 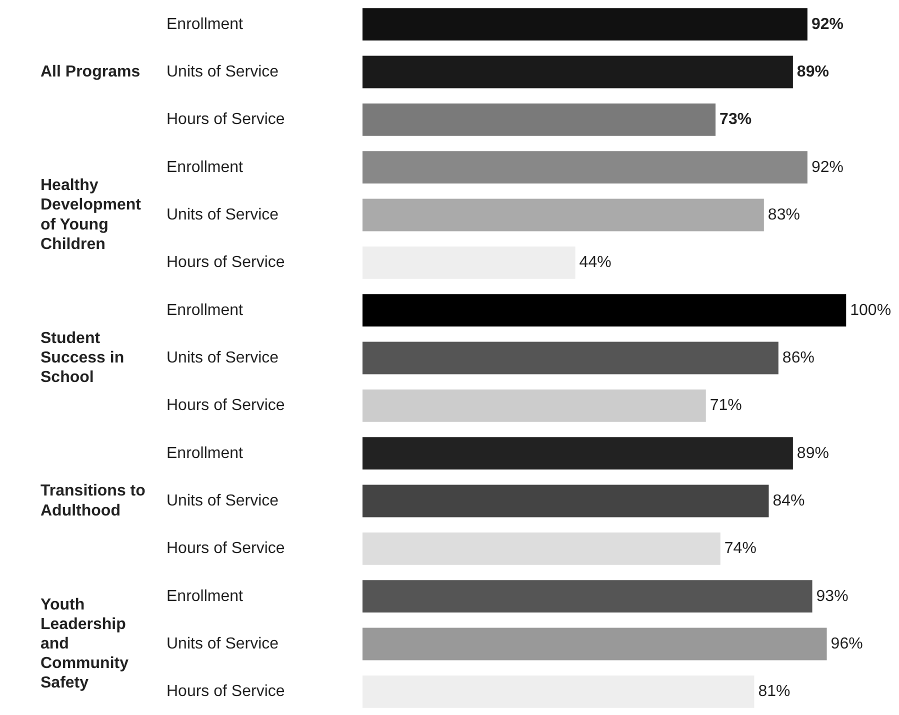 I want to click on data-label: 73%, so click(x=736, y=119).